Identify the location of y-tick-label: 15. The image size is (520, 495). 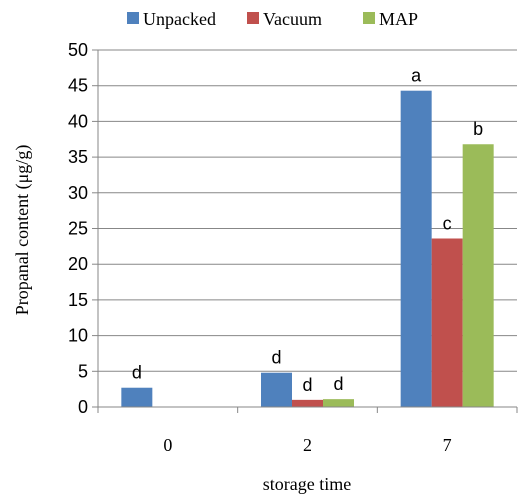
(78, 300).